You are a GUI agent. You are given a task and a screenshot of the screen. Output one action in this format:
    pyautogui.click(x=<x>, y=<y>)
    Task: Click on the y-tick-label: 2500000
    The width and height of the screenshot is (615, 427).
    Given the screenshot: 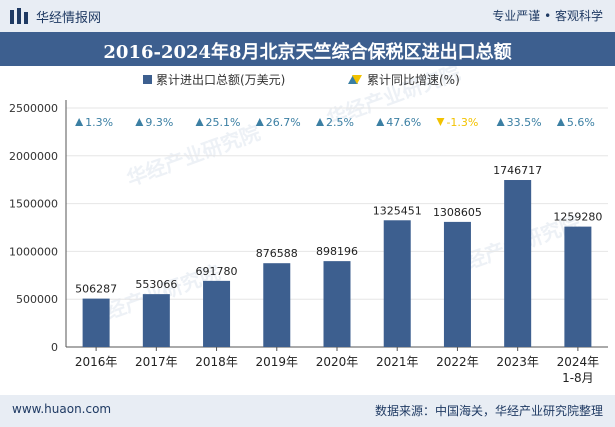 What is the action you would take?
    pyautogui.click(x=33, y=108)
    